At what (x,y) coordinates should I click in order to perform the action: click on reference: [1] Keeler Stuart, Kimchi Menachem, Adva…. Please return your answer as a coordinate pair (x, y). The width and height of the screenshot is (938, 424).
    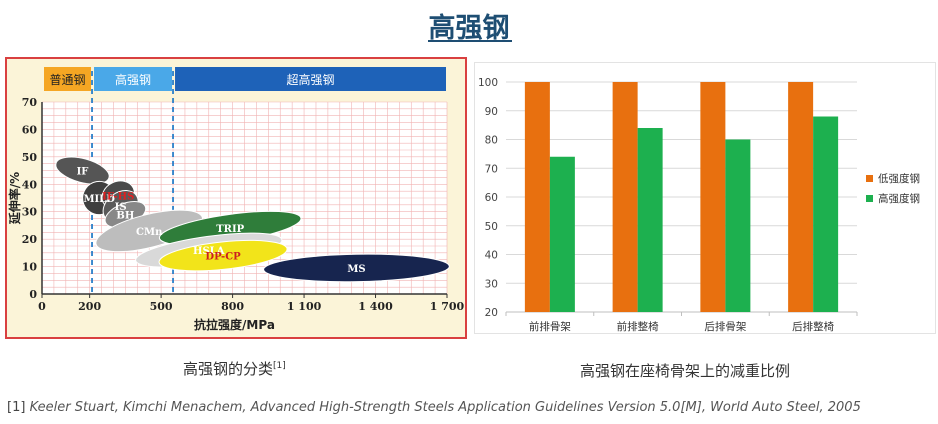
    Looking at the image, I should click on (434, 407).